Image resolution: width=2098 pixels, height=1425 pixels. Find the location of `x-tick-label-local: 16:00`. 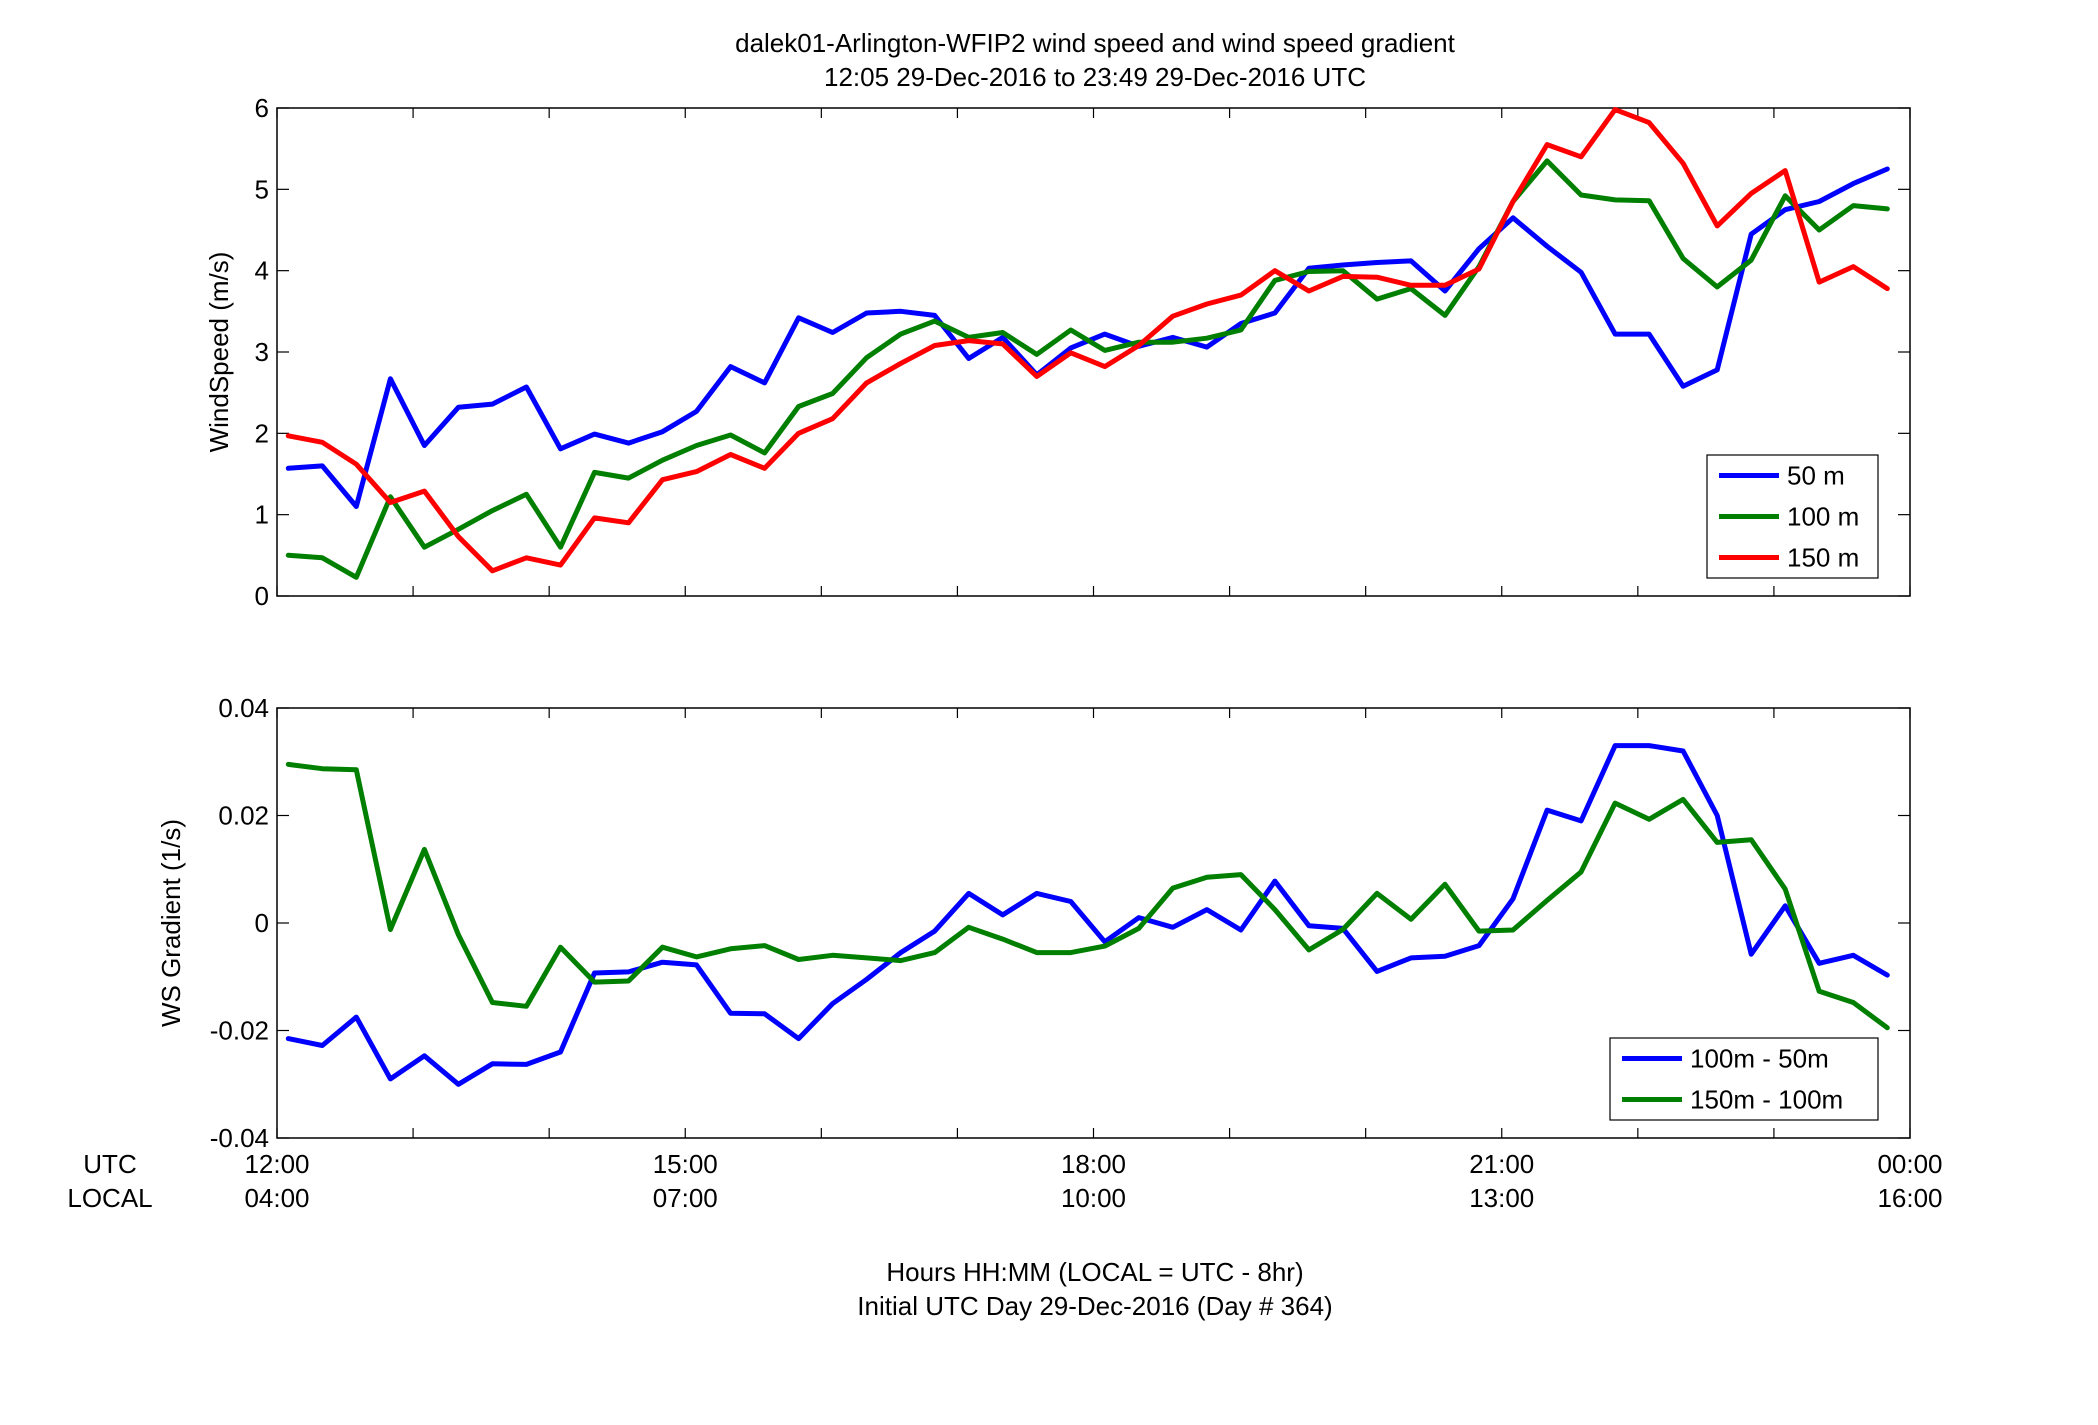

x-tick-label-local: 16:00 is located at coordinates (1909, 1198).